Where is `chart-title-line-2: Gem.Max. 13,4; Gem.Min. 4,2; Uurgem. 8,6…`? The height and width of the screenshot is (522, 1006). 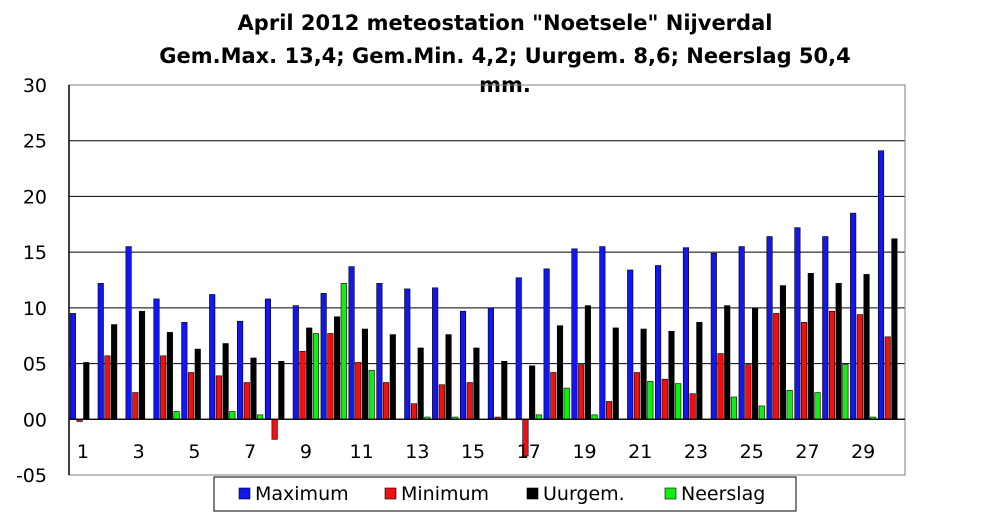
chart-title-line-2: Gem.Max. 13,4; Gem.Min. 4,2; Uurgem. 8,6… is located at coordinates (505, 56).